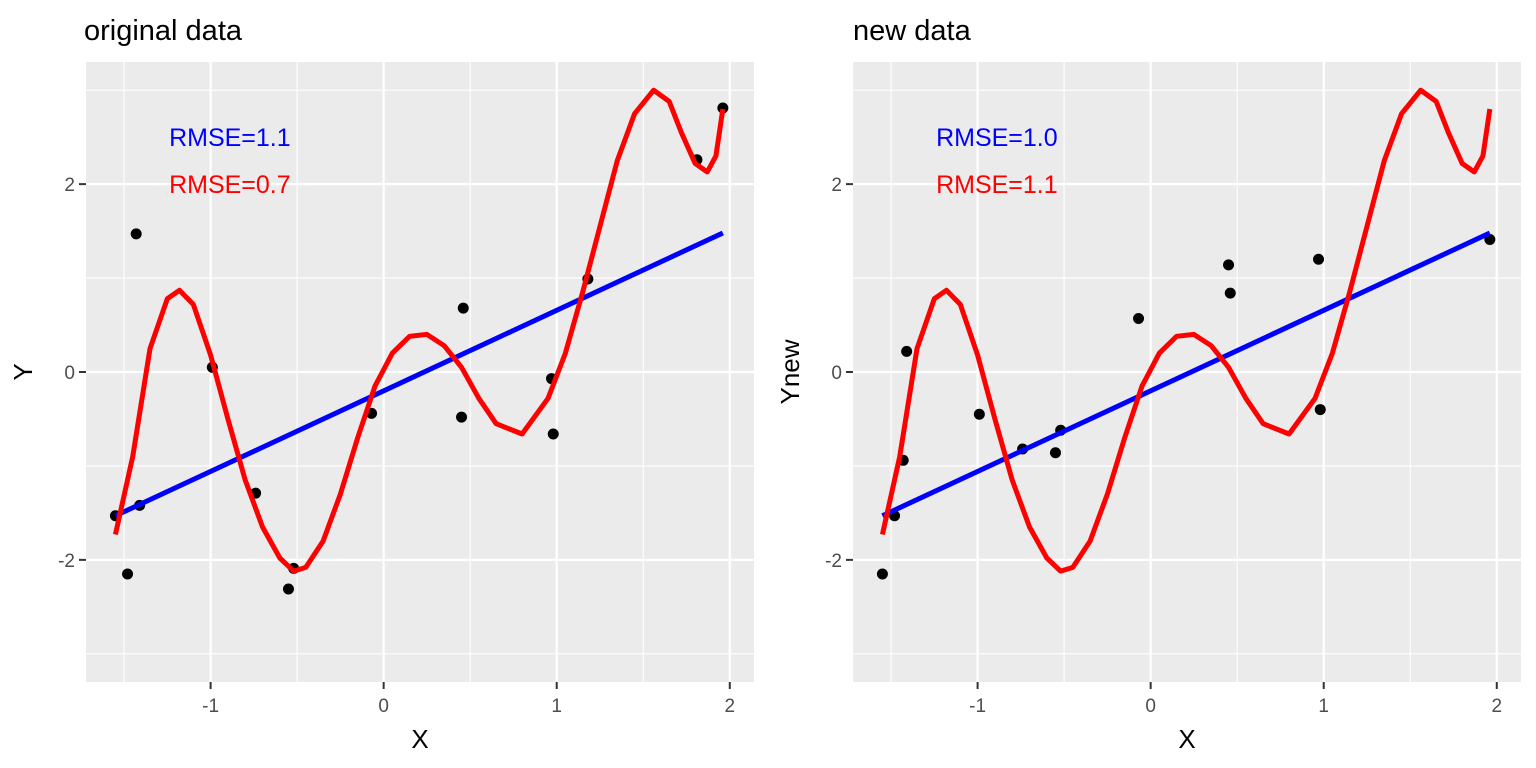 This screenshot has height=768, width=1536. Describe the element at coordinates (912, 31) in the screenshot. I see `chart-title: new data` at that location.